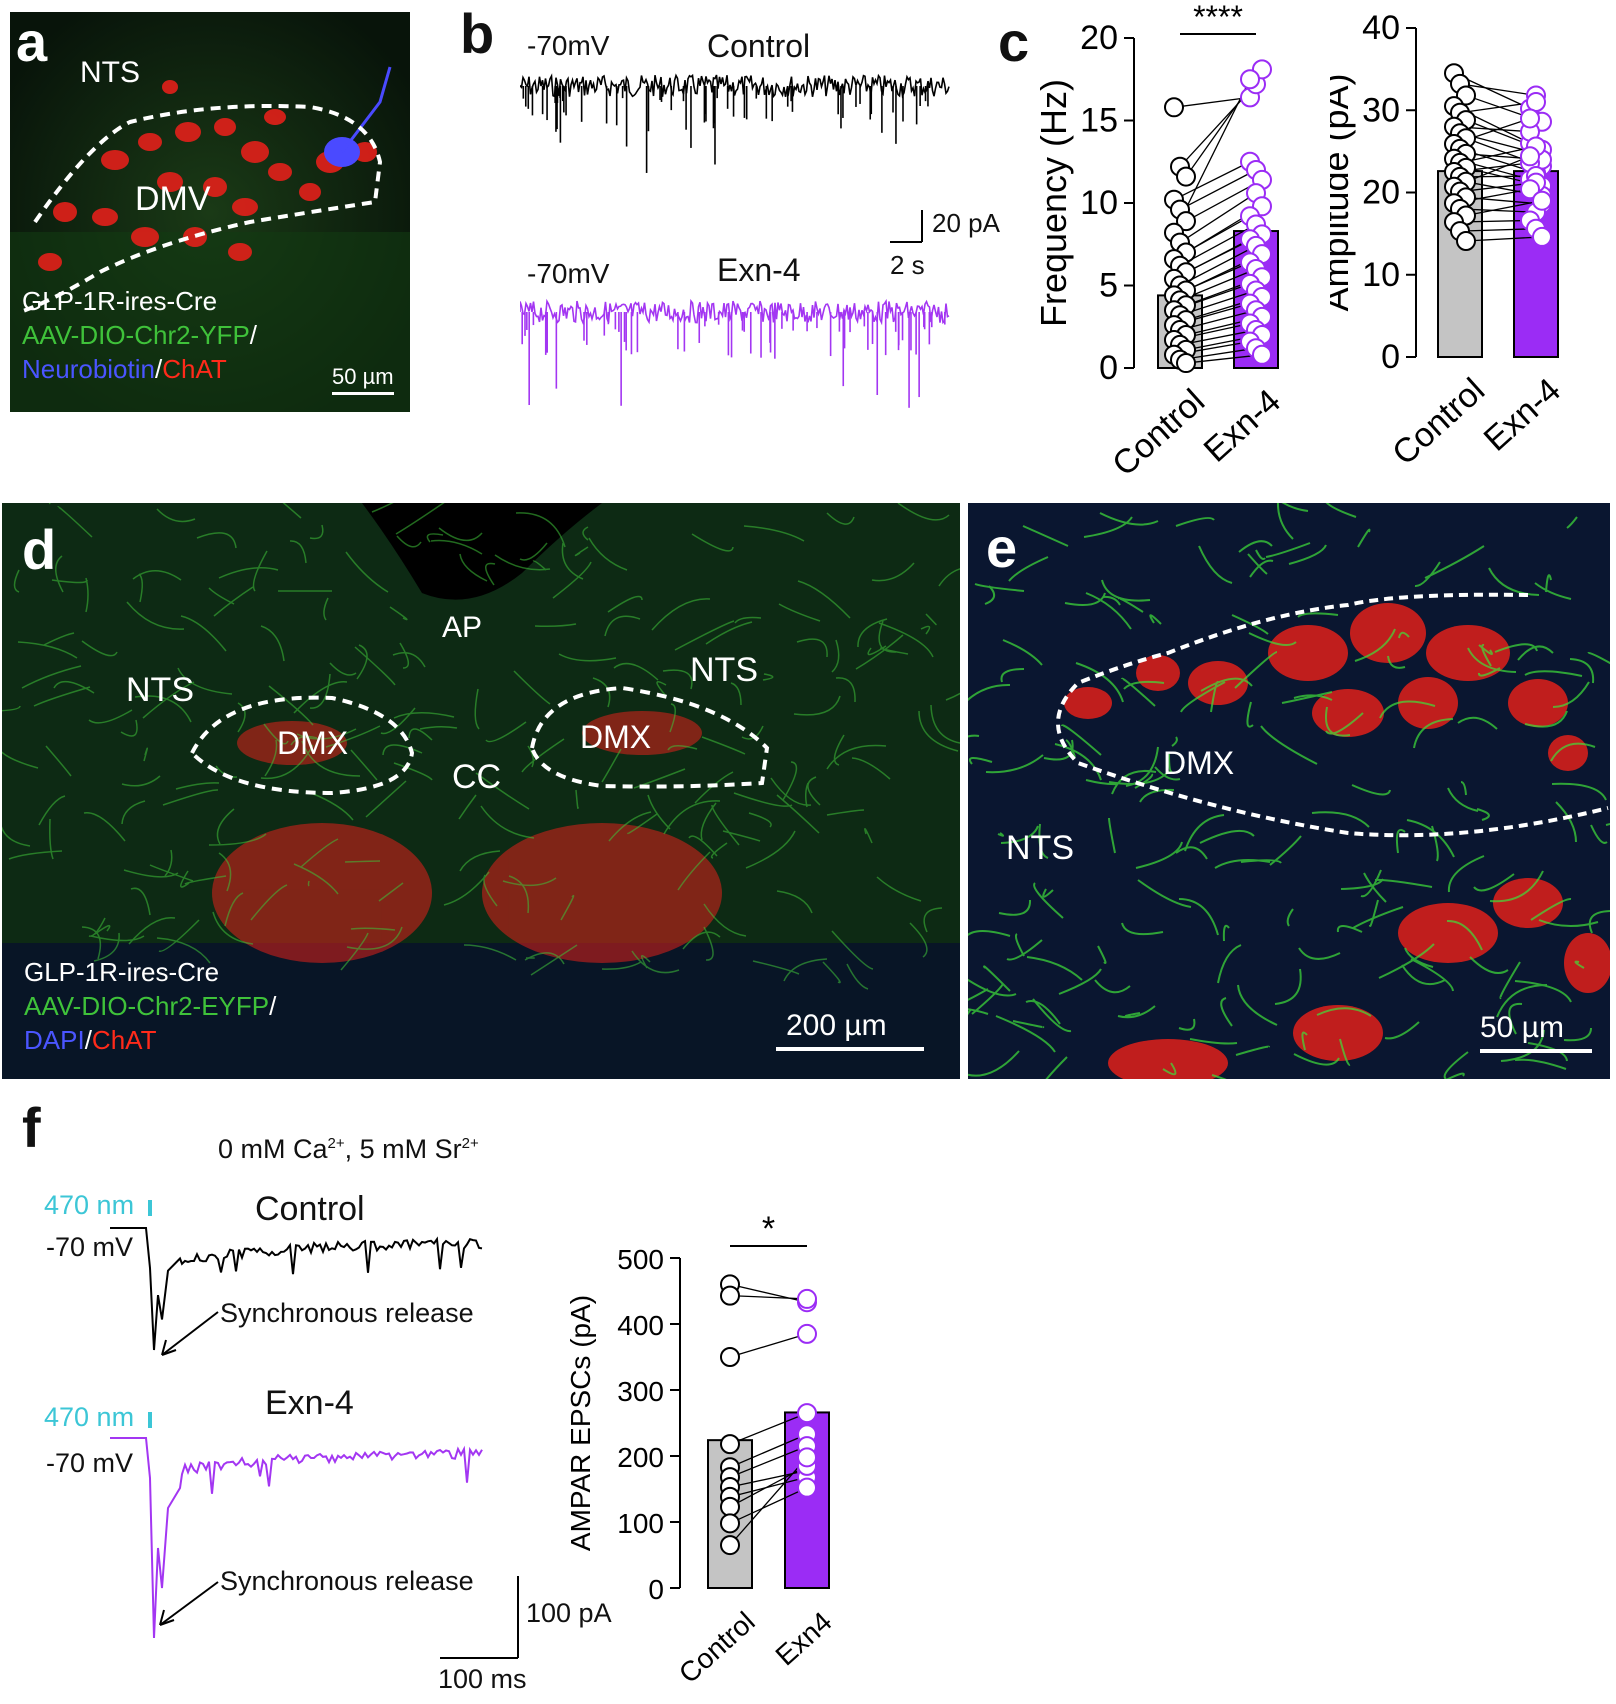  Describe the element at coordinates (759, 46) in the screenshot. I see `trace-title-control: Control` at that location.